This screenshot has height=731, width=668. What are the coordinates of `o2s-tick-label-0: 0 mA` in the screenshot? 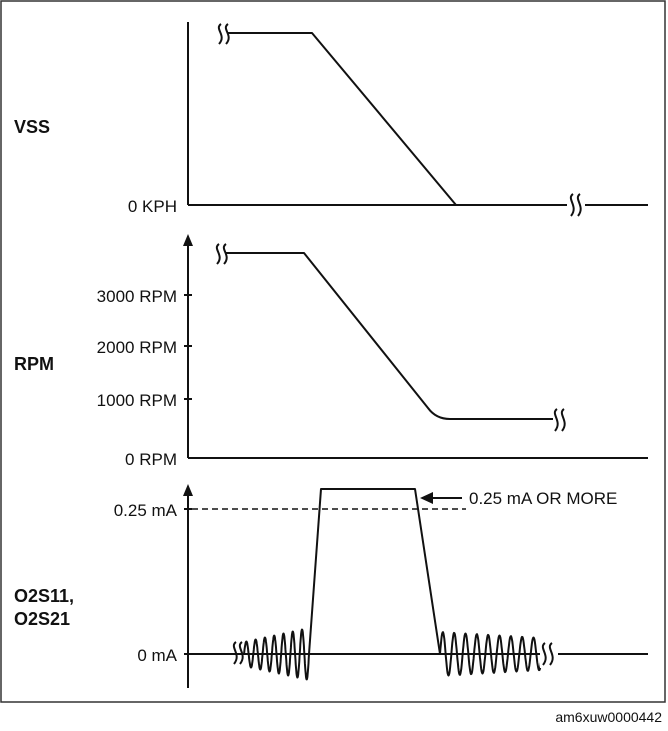 It's located at (157, 655).